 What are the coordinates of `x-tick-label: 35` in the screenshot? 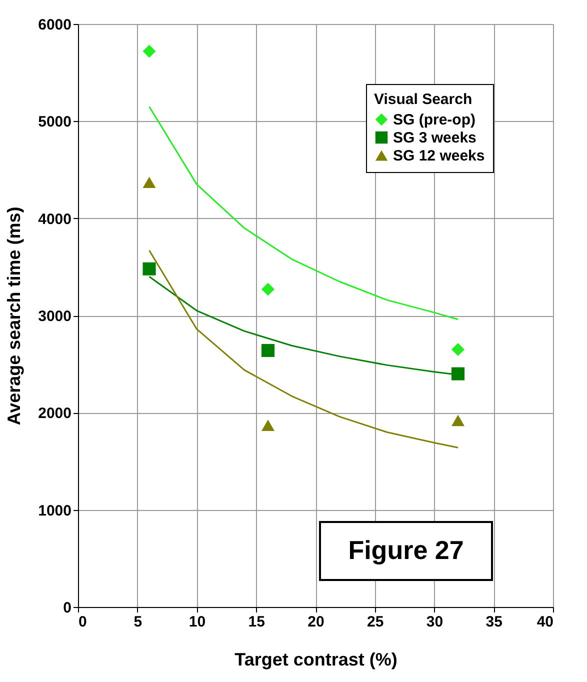 It's located at (494, 622).